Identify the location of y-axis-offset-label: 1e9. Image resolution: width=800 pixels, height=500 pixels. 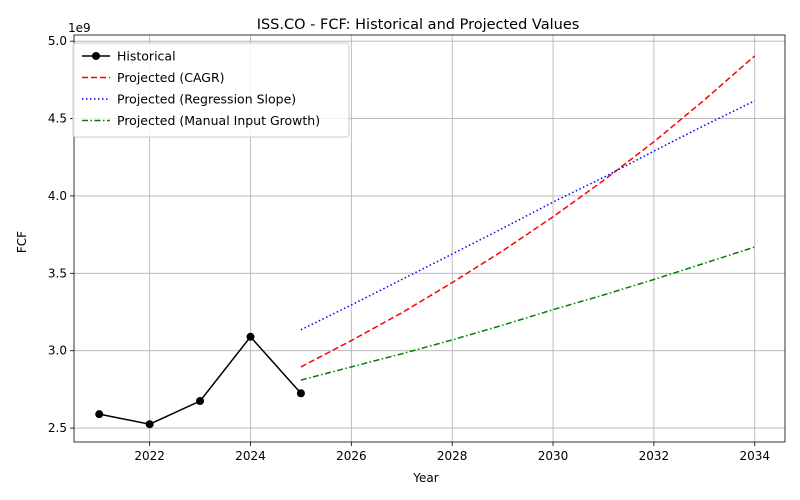
(79, 28).